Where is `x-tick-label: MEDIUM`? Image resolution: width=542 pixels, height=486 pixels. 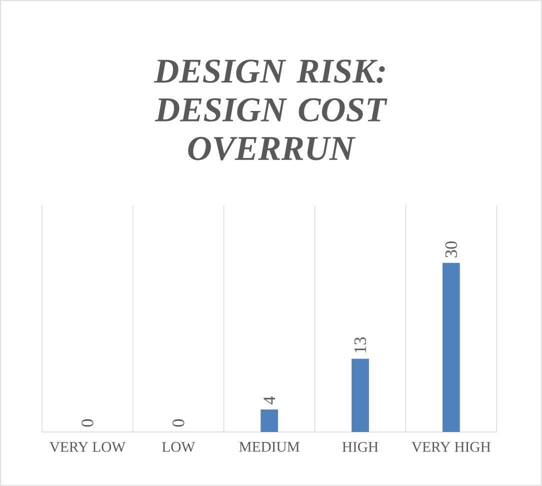
x-tick-label: MEDIUM is located at coordinates (269, 447).